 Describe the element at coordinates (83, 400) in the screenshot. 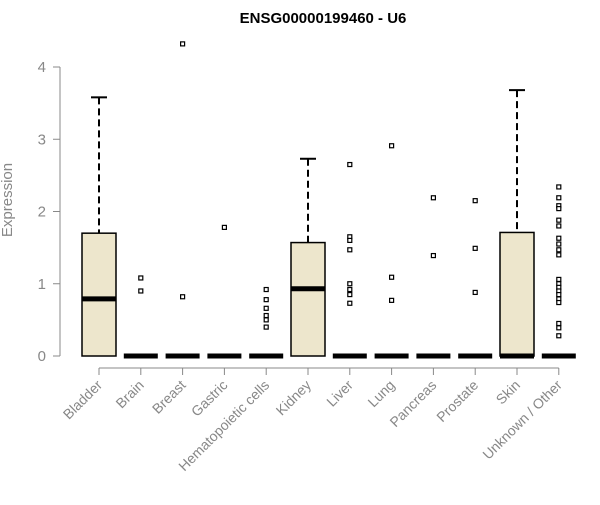

I see `x-tick-label: Bladder` at that location.